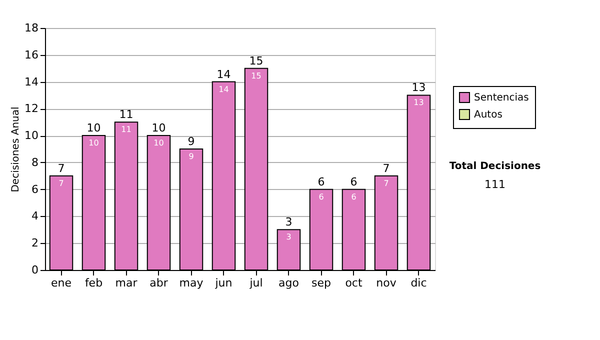 The height and width of the screenshot is (340, 600). What do you see at coordinates (255, 283) in the screenshot?
I see `x-tick-label: jul` at bounding box center [255, 283].